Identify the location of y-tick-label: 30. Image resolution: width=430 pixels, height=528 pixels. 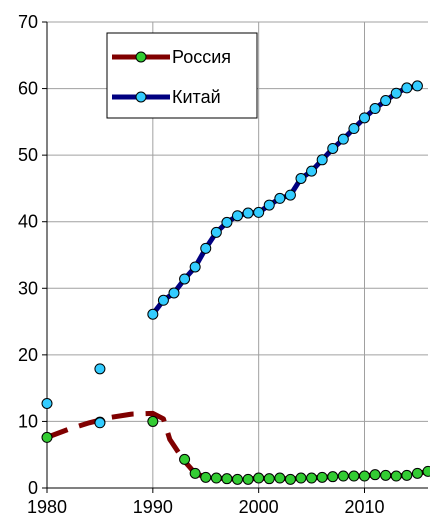
(28, 288).